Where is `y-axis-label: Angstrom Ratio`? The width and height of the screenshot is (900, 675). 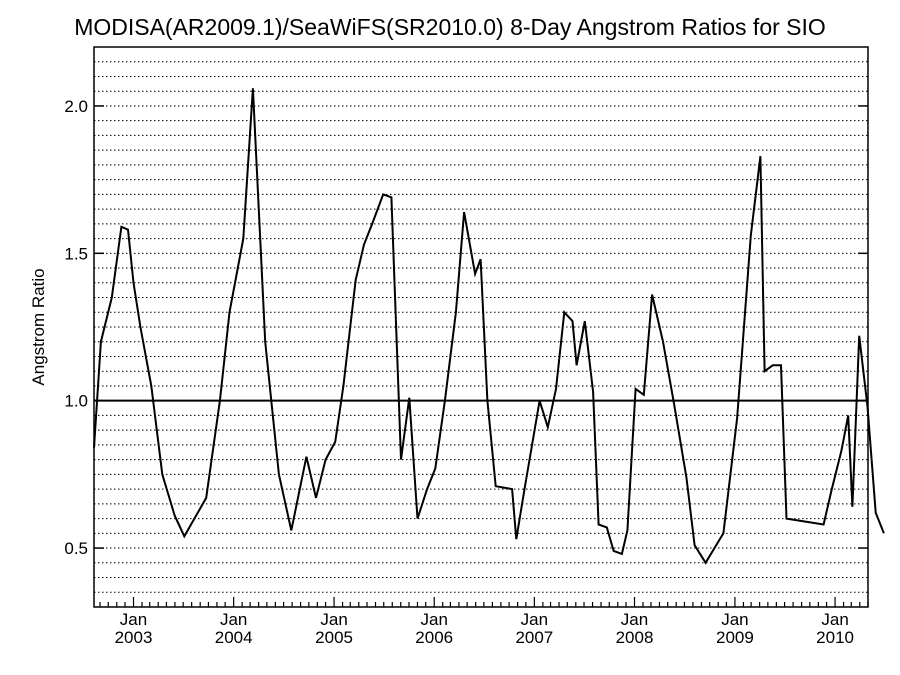 y-axis-label: Angstrom Ratio is located at coordinates (38, 326).